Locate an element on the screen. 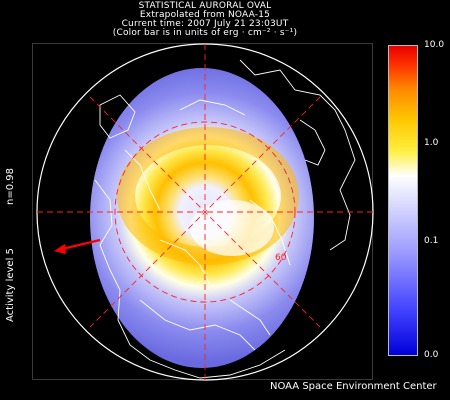 Image resolution: width=450 pixels, height=400 pixels. colorbar-tick-10: 10.0 is located at coordinates (434, 45).